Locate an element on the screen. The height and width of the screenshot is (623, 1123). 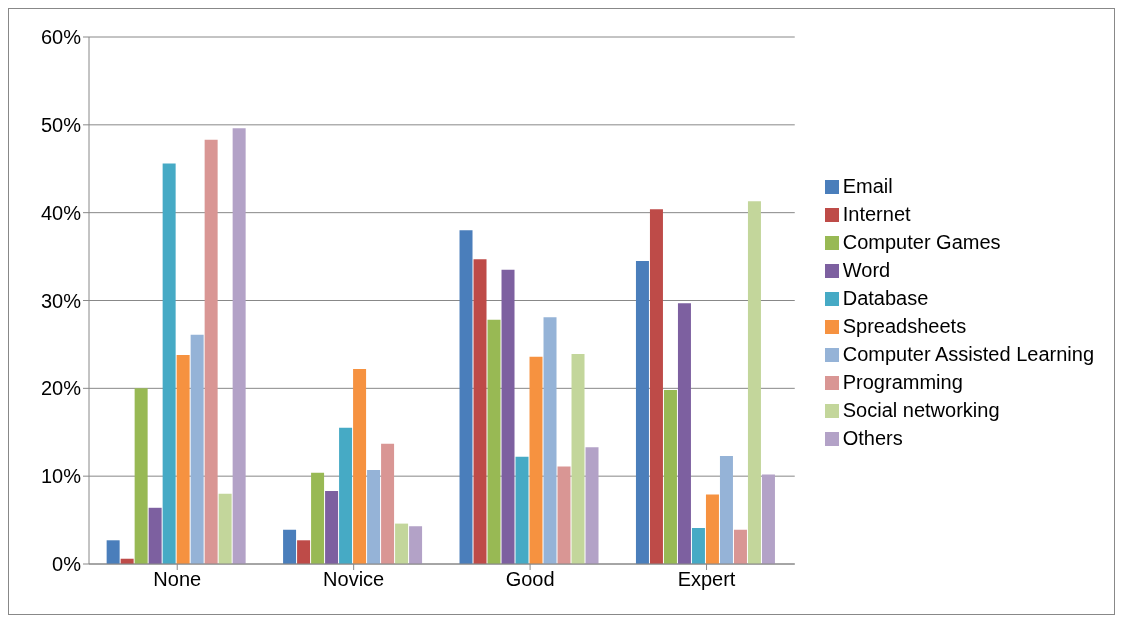
y-tick-label: 50% is located at coordinates (61, 124).